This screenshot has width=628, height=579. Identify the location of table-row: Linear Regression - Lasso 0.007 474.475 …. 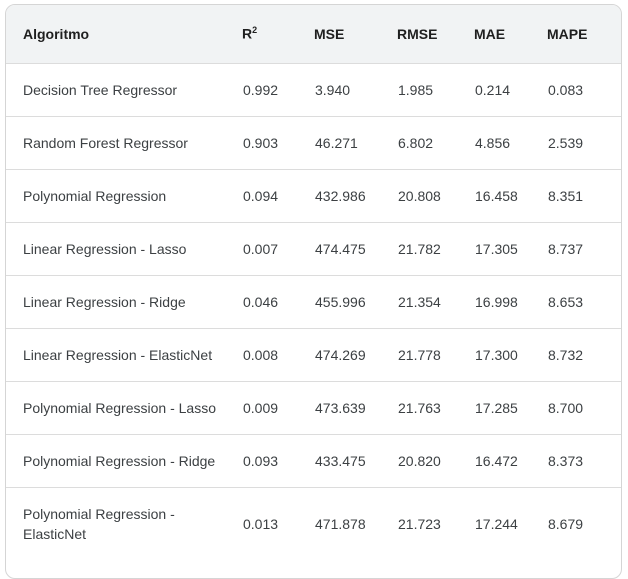
(313, 248).